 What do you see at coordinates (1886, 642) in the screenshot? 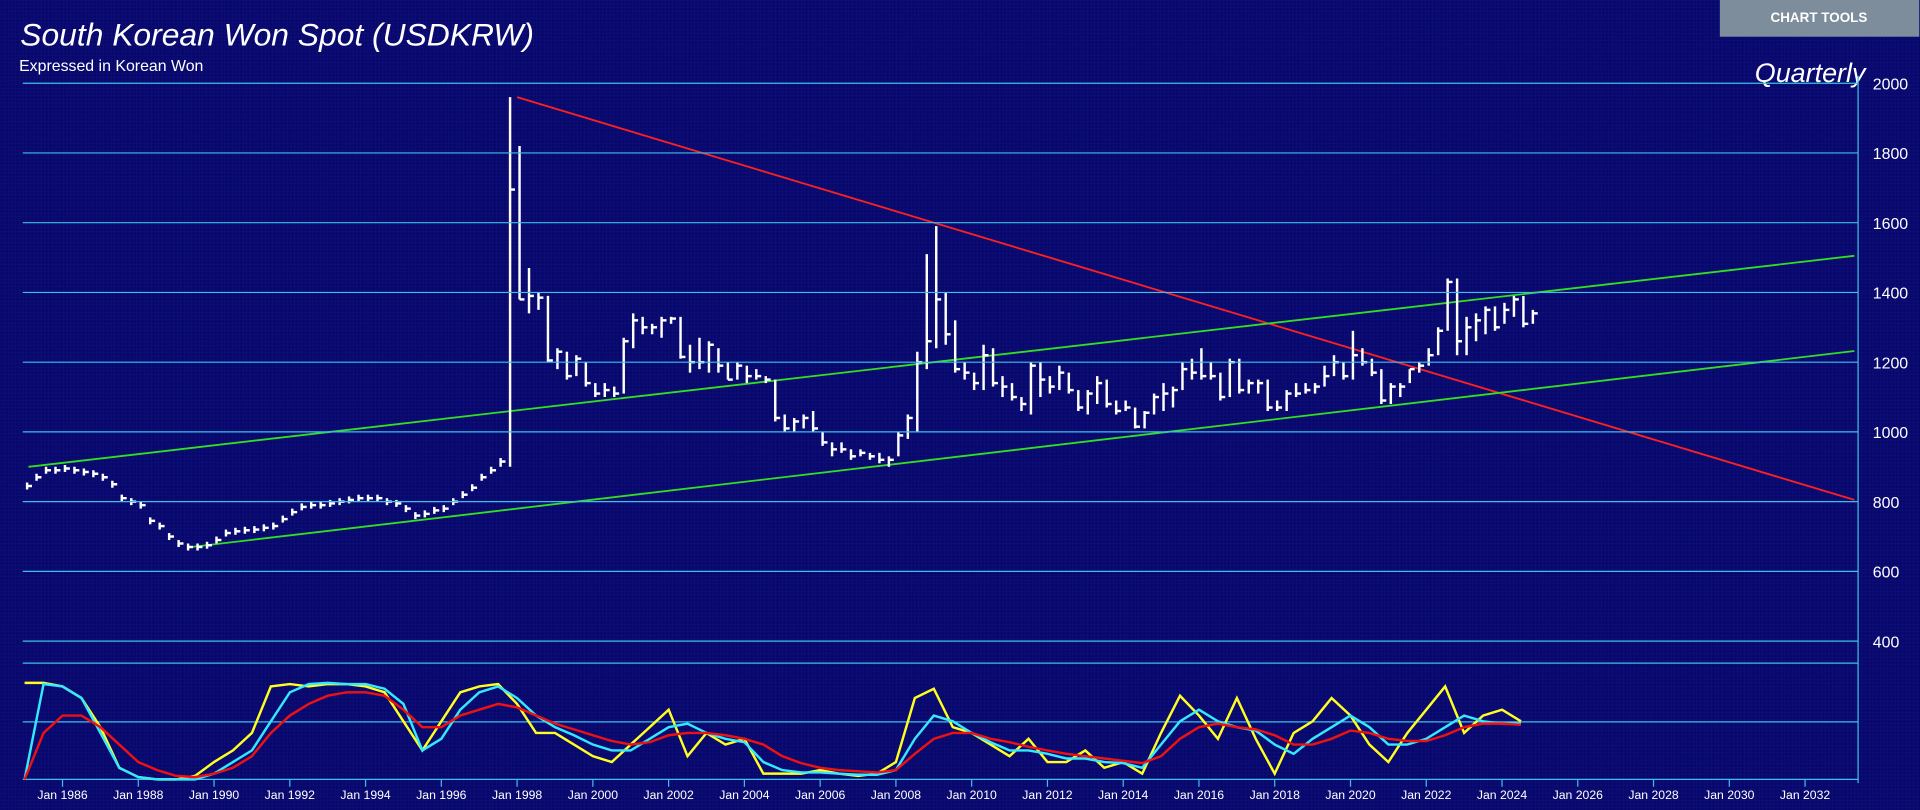
I see `y-tick-label: 400` at bounding box center [1886, 642].